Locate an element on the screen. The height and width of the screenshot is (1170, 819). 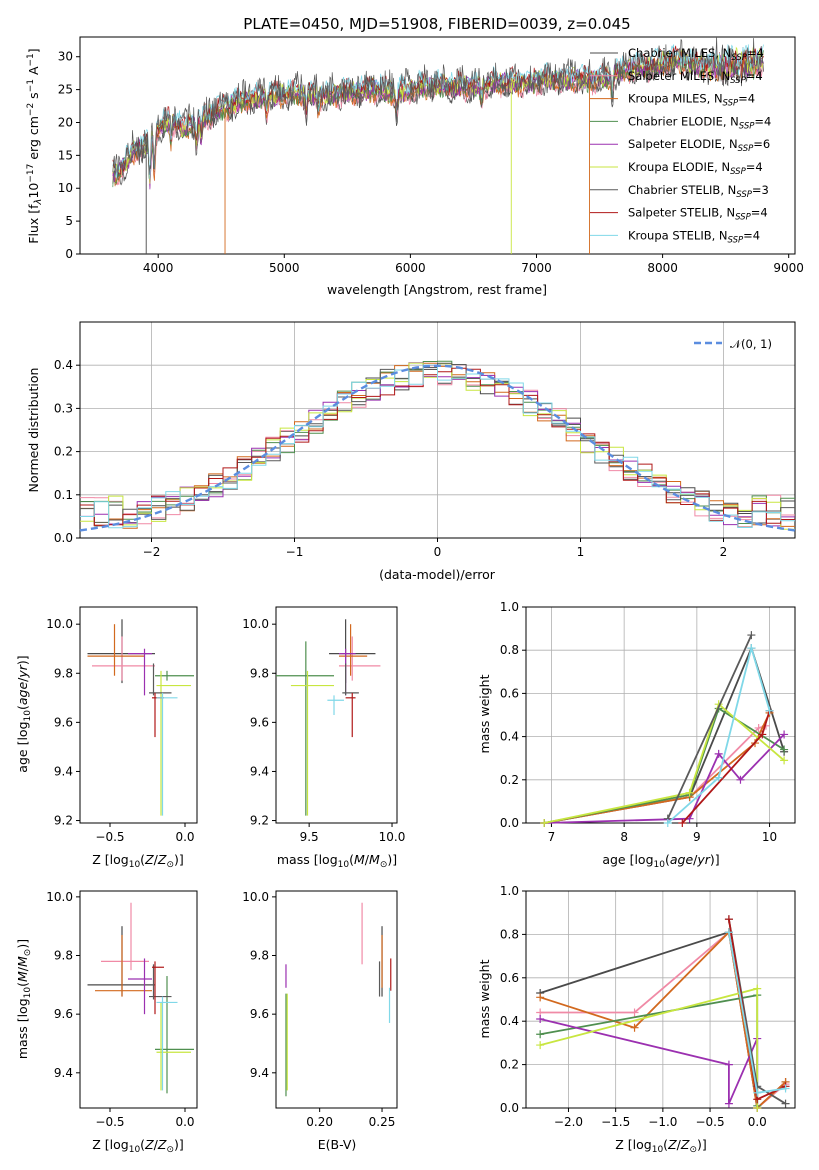
age-vs-mass-frame is located at coordinates (336, 715).